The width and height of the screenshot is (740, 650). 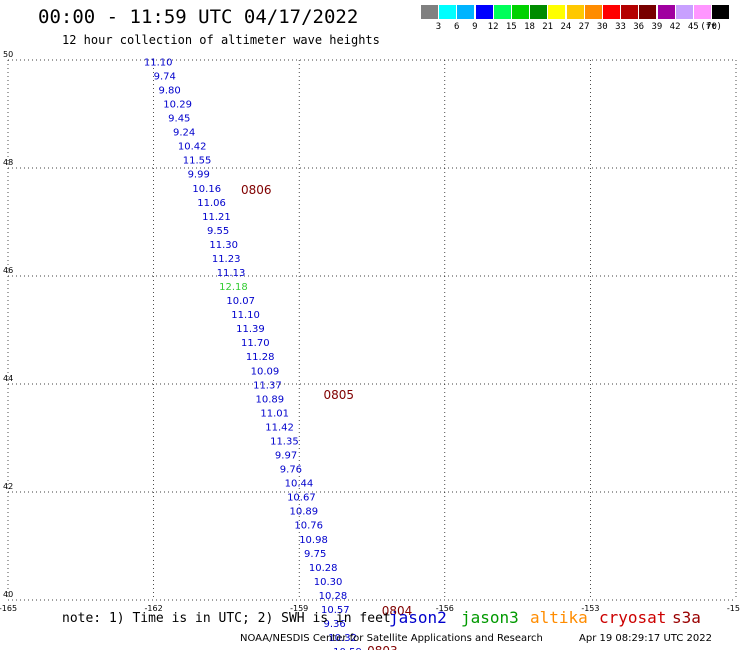 I want to click on swh-value-label: 10.09, so click(x=265, y=371).